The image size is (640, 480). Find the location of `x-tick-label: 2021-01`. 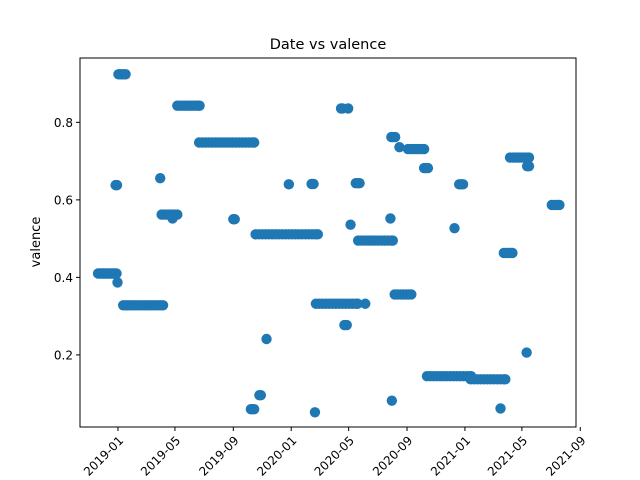

x-tick-label: 2021-01 is located at coordinates (450, 455).